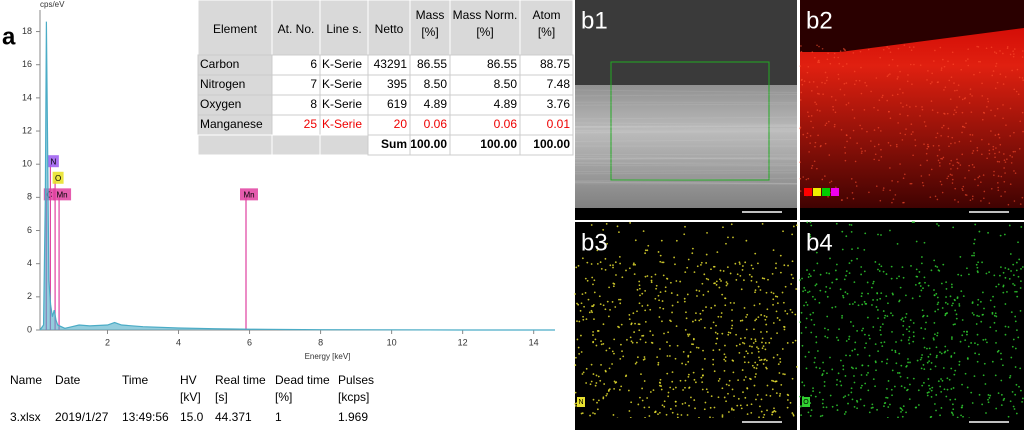 The image size is (1024, 435). I want to click on cell-text: 8, so click(313, 104).